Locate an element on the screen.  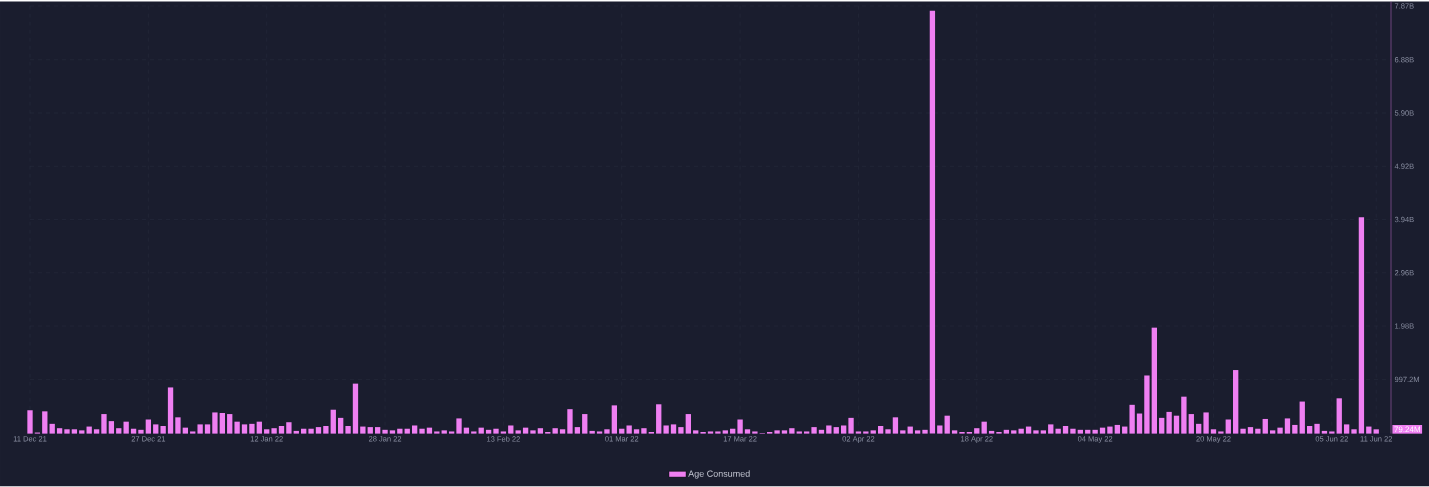
annotation: 79.24M is located at coordinates (1407, 429).